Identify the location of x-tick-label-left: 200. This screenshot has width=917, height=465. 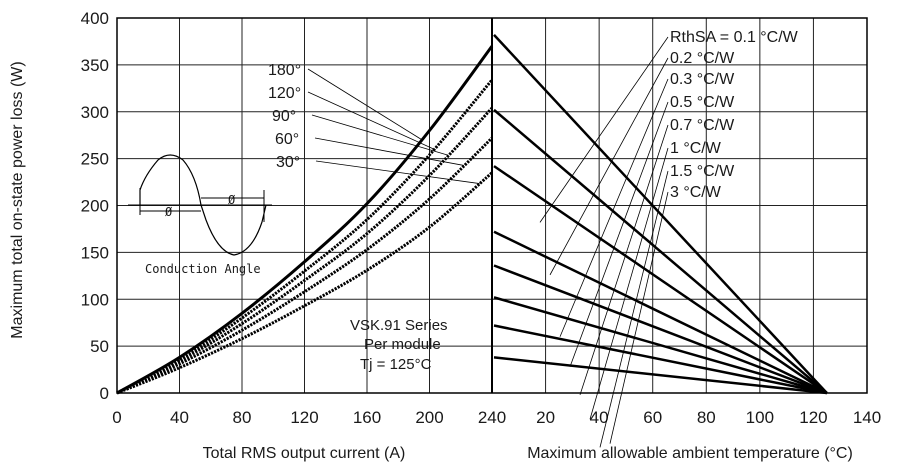
(429, 417).